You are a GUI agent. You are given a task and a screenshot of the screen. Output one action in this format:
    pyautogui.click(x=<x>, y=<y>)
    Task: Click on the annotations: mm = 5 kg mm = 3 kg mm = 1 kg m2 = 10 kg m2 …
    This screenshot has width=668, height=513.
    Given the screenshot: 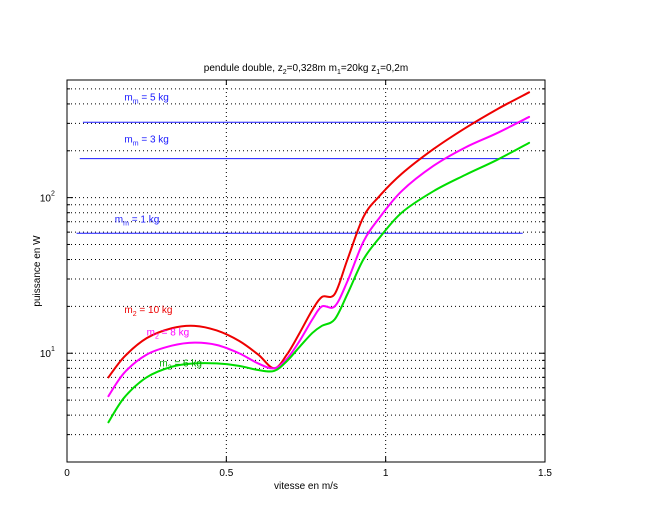 What is the action you would take?
    pyautogui.click(x=158, y=232)
    